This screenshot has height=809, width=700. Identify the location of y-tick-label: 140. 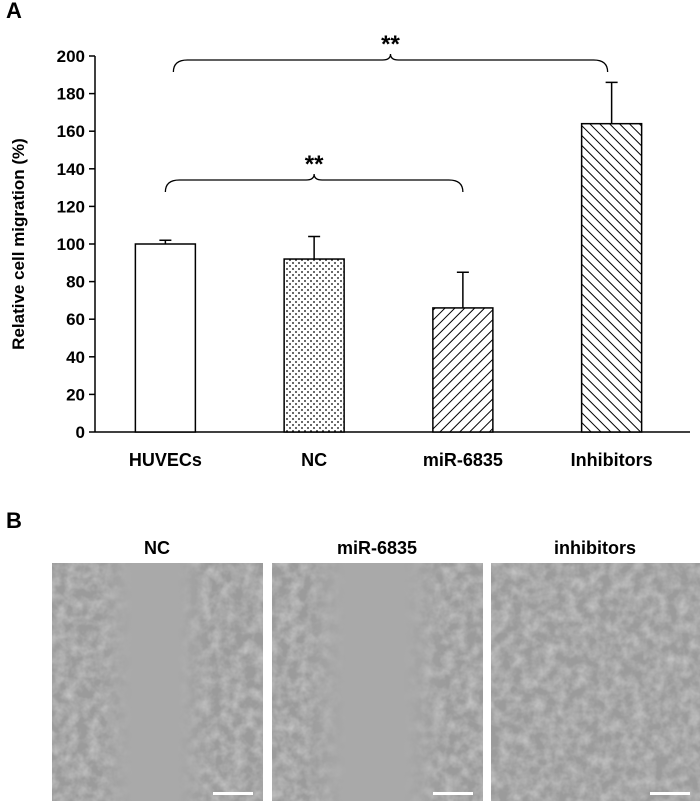
(71, 169).